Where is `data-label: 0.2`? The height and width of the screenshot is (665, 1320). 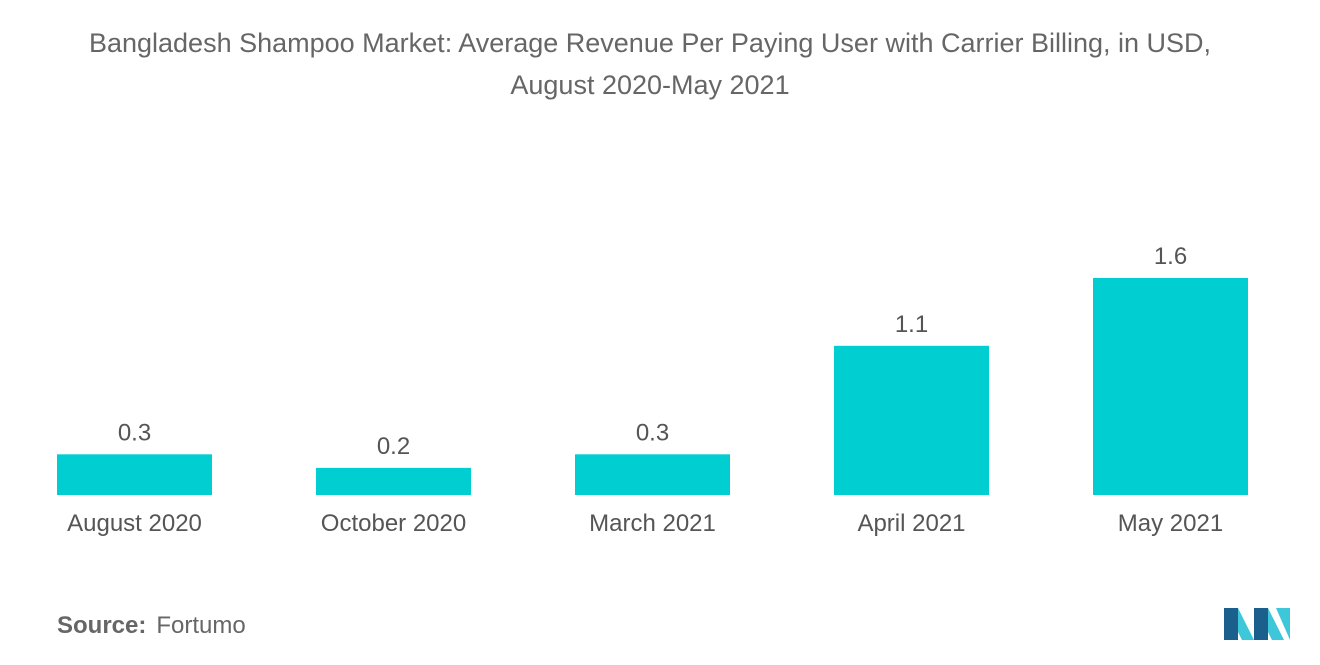
data-label: 0.2 is located at coordinates (393, 446).